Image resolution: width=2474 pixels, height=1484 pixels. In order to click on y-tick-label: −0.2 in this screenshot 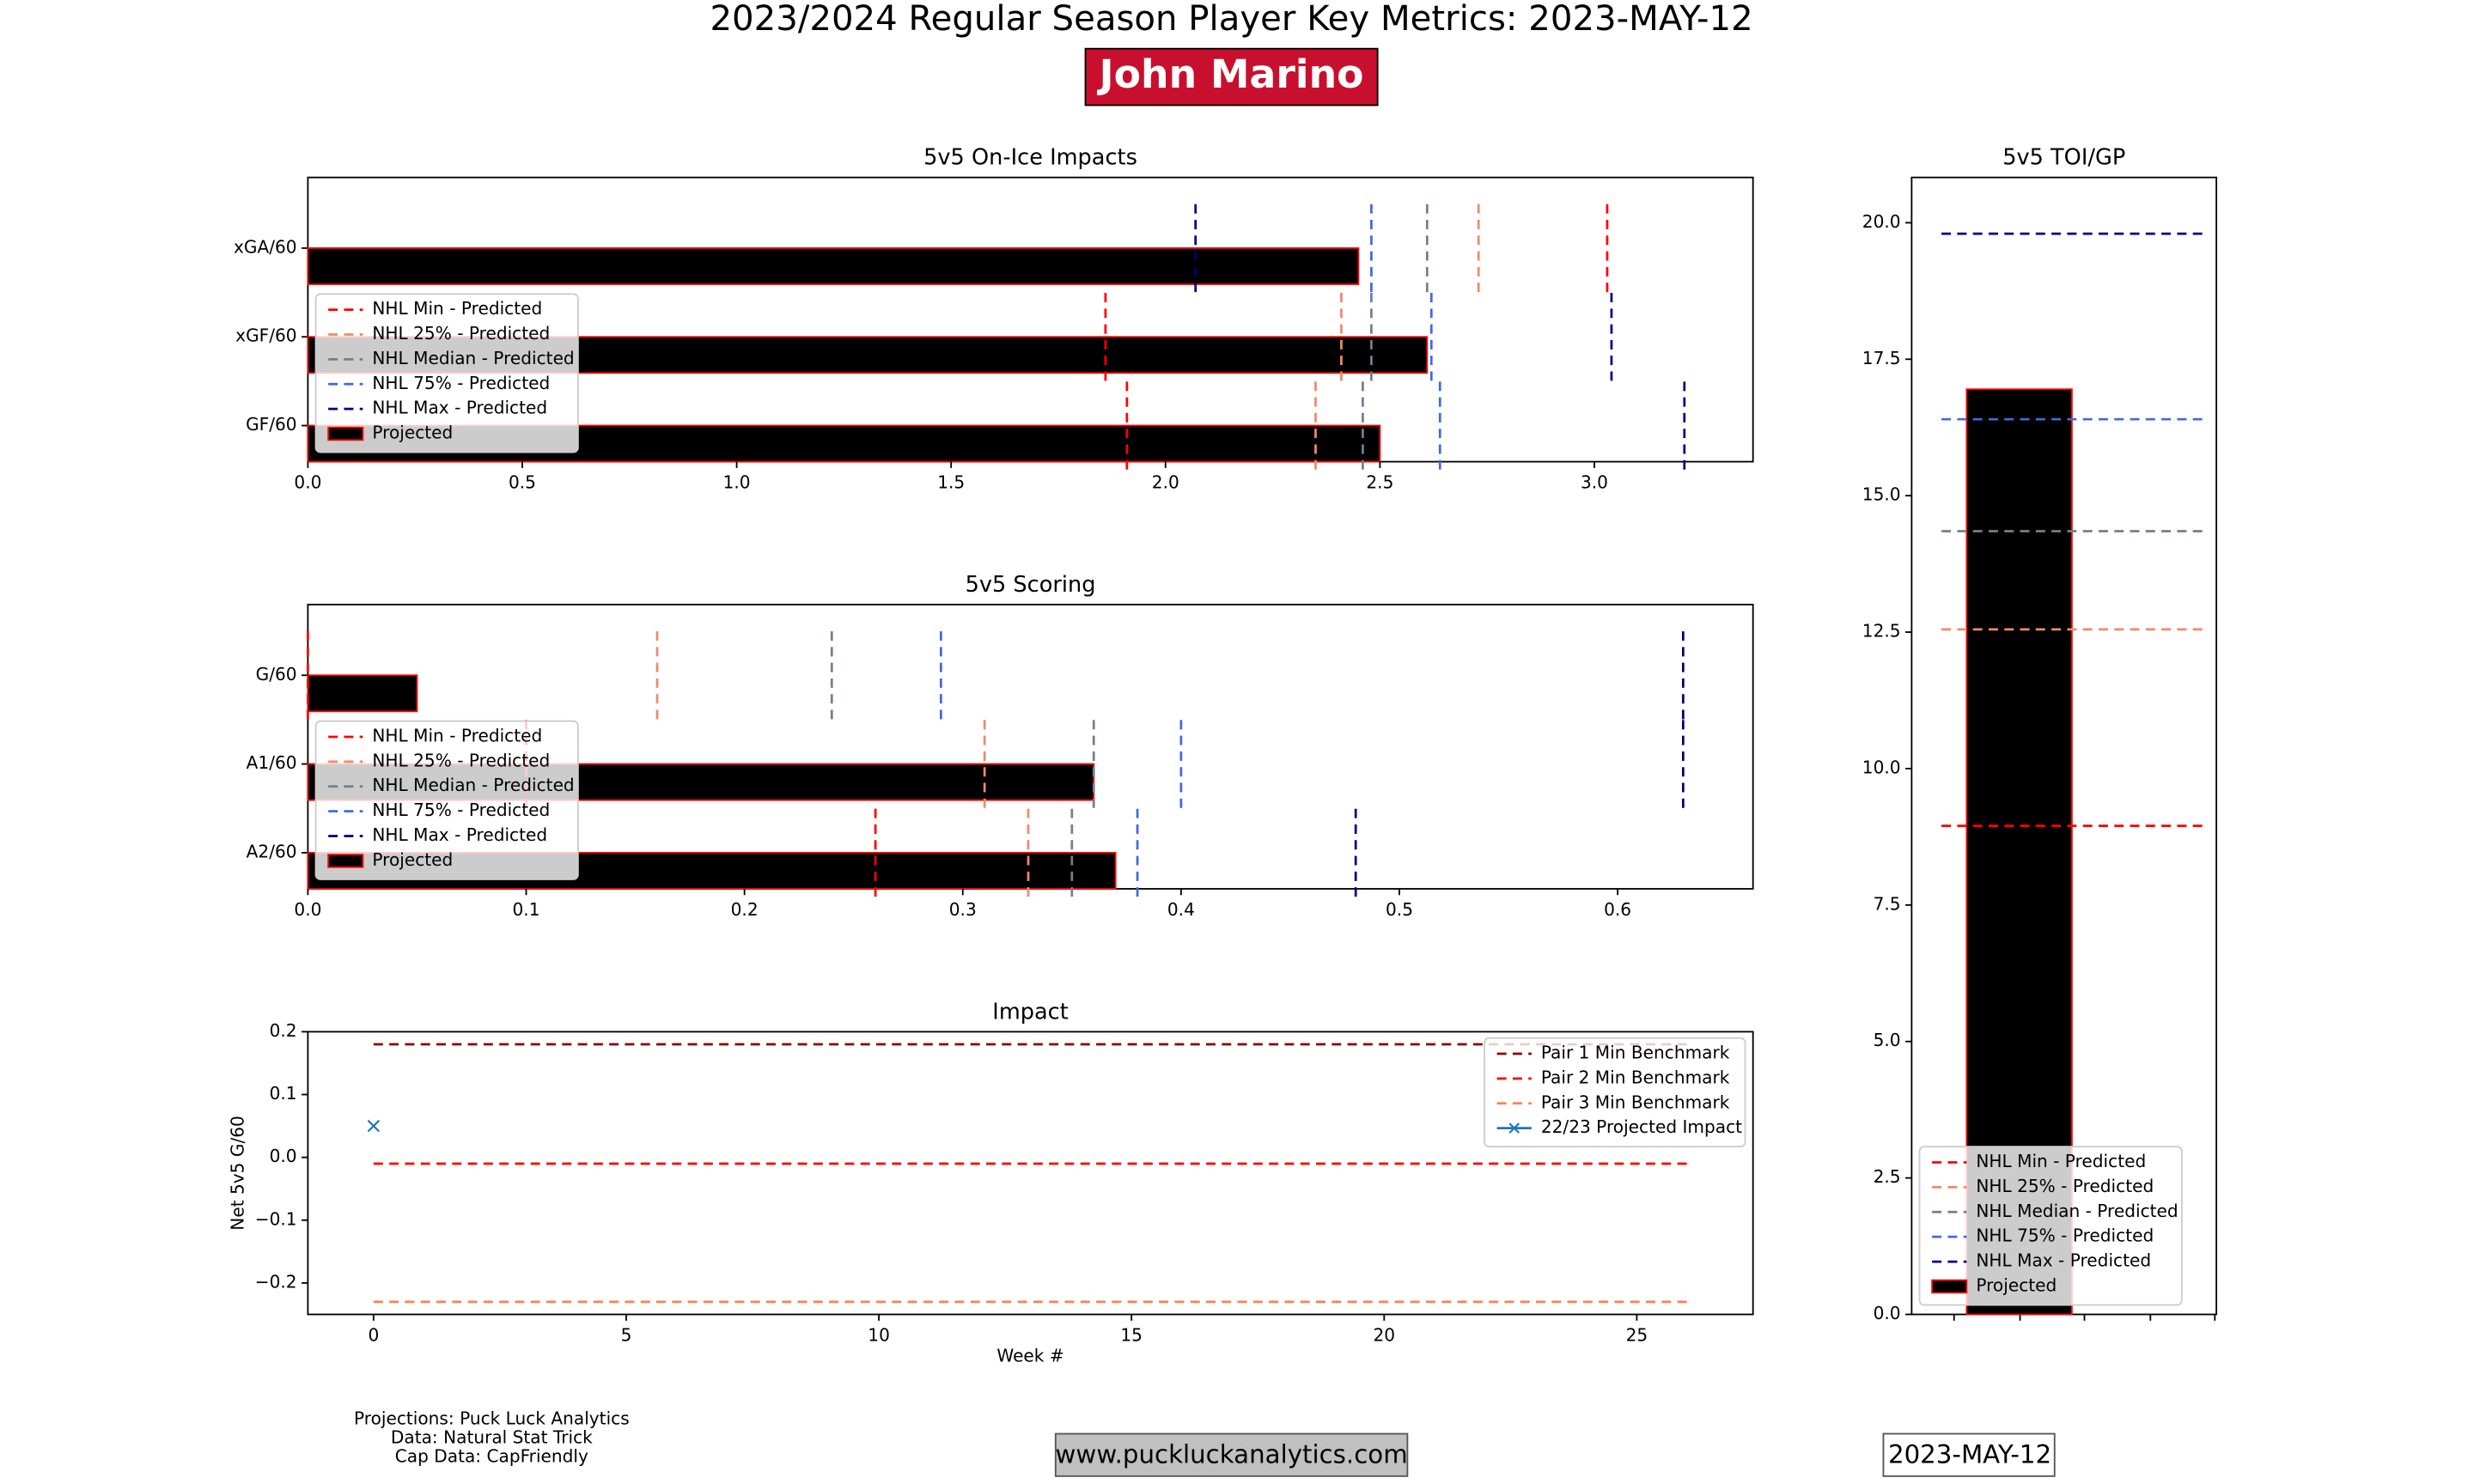, I will do `click(276, 1281)`.